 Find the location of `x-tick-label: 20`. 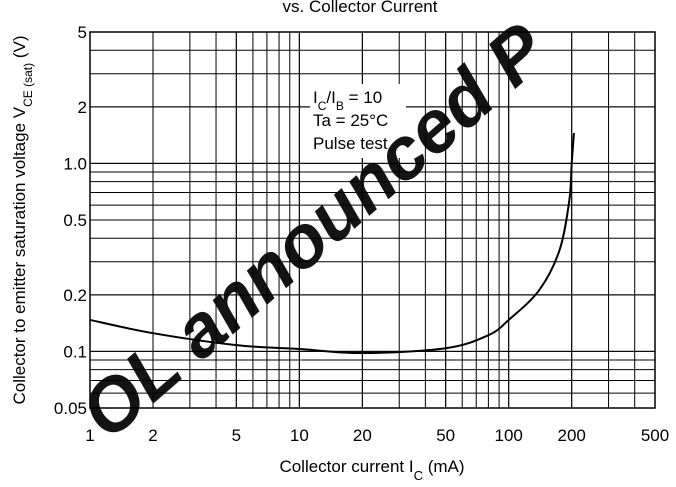

x-tick-label: 20 is located at coordinates (362, 435).